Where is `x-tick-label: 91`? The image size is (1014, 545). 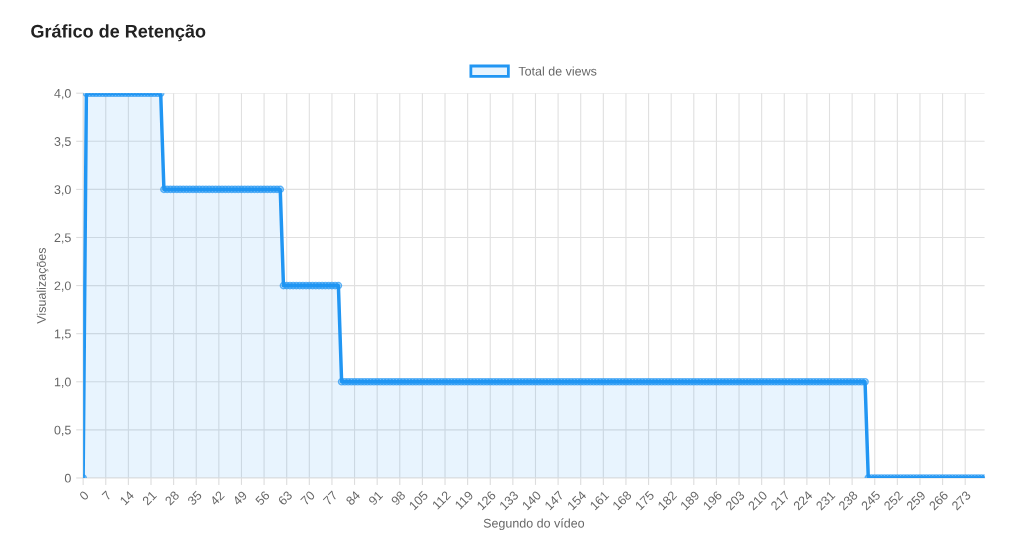
x-tick-label: 91 is located at coordinates (375, 498).